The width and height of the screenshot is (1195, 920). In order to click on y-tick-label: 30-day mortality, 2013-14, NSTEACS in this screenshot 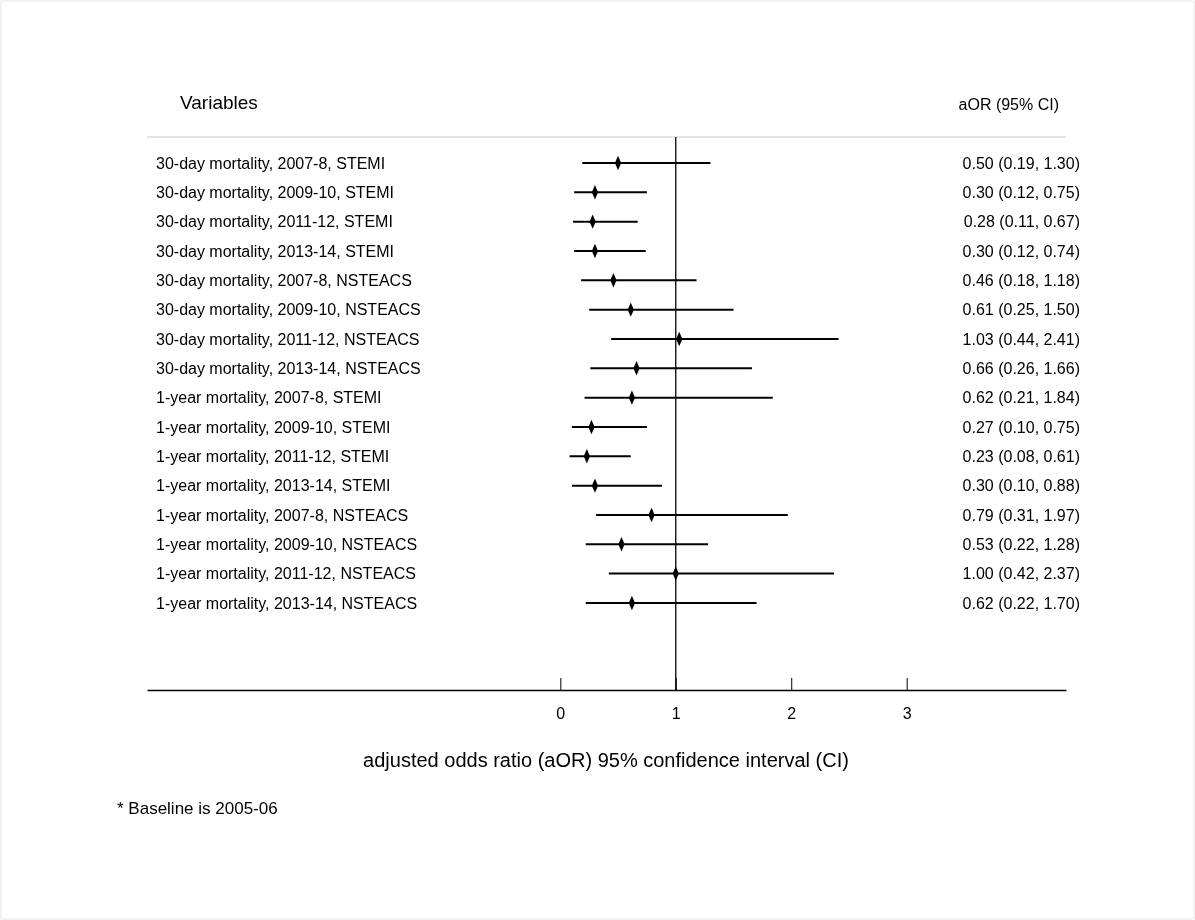, I will do `click(288, 368)`.